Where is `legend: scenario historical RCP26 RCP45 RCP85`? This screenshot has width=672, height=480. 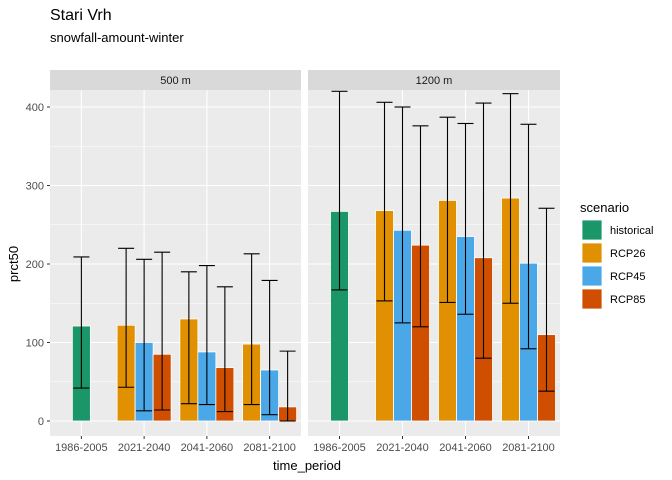
legend: scenario historical RCP26 RCP45 RCP85 is located at coordinates (616, 255).